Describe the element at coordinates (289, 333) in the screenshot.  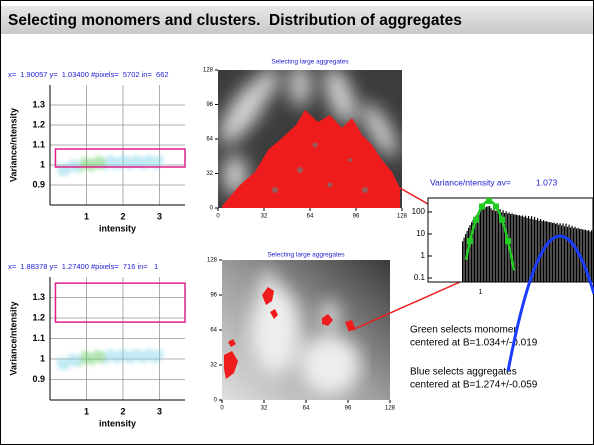
I see `selected-spots` at that location.